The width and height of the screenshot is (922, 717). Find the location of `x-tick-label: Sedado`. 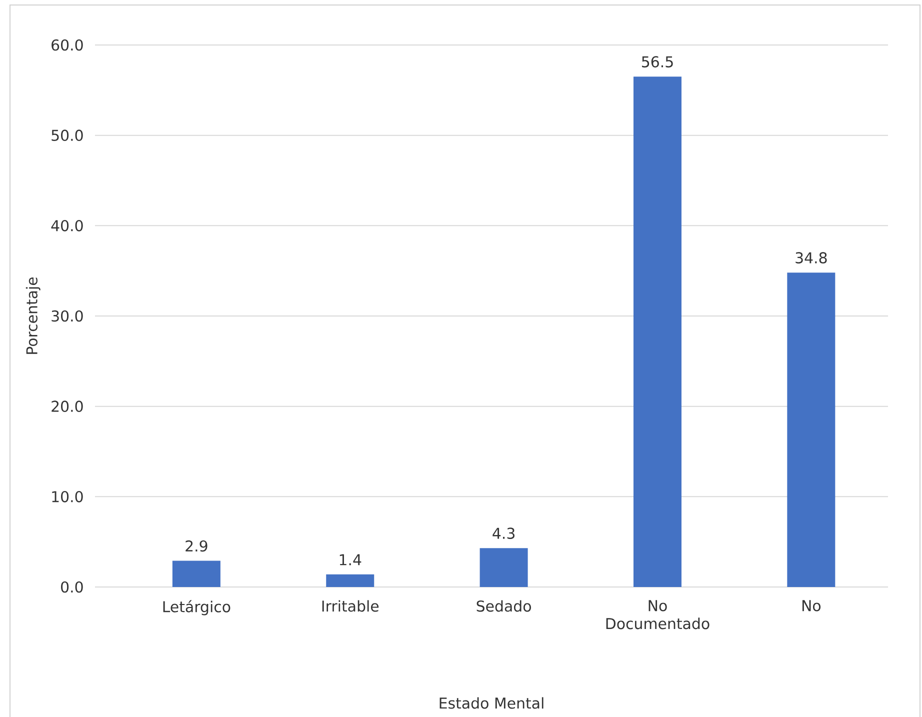

x-tick-label: Sedado is located at coordinates (503, 606).